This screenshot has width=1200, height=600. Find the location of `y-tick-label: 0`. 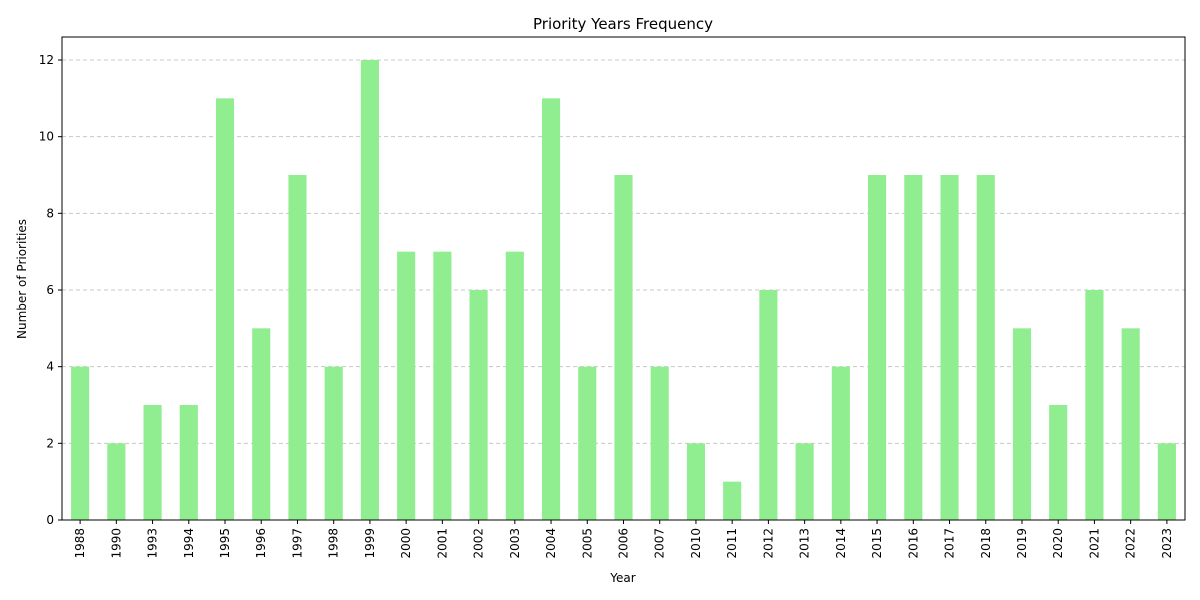

y-tick-label: 0 is located at coordinates (50, 520).